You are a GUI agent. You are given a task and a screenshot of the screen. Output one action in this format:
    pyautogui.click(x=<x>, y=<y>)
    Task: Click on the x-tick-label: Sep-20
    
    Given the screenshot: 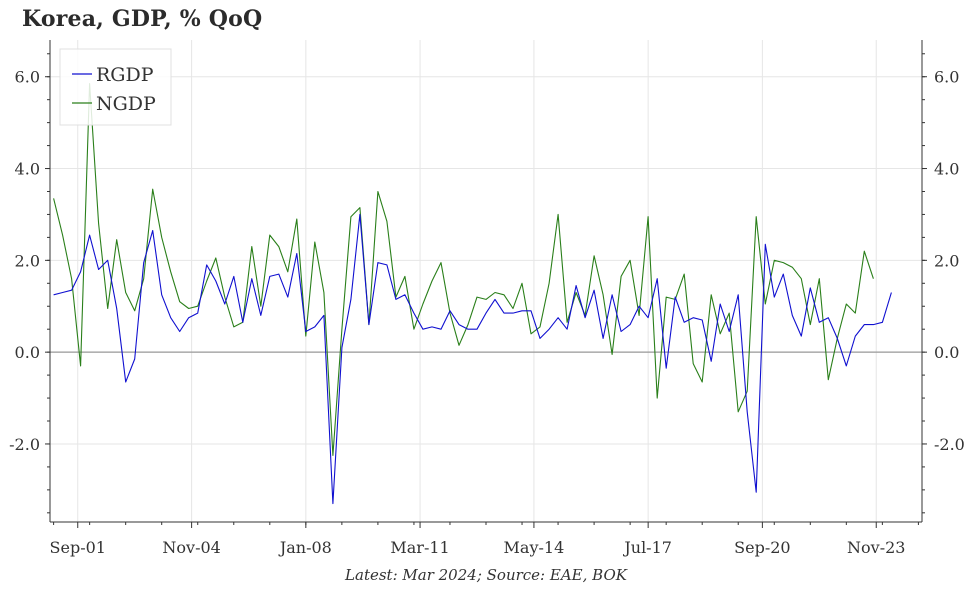 What is the action you would take?
    pyautogui.click(x=762, y=547)
    